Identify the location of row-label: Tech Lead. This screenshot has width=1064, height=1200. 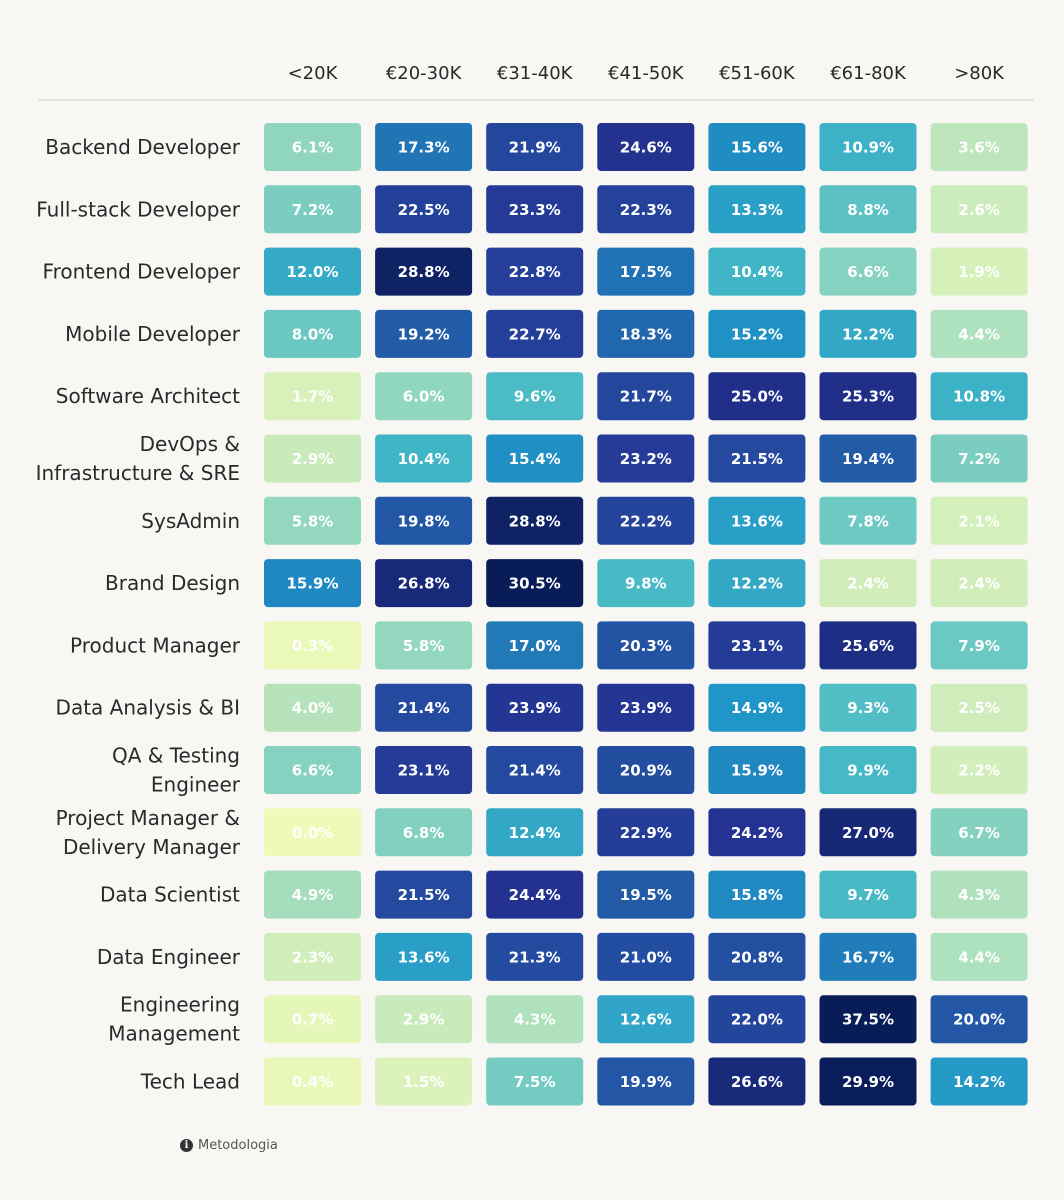
(190, 1082).